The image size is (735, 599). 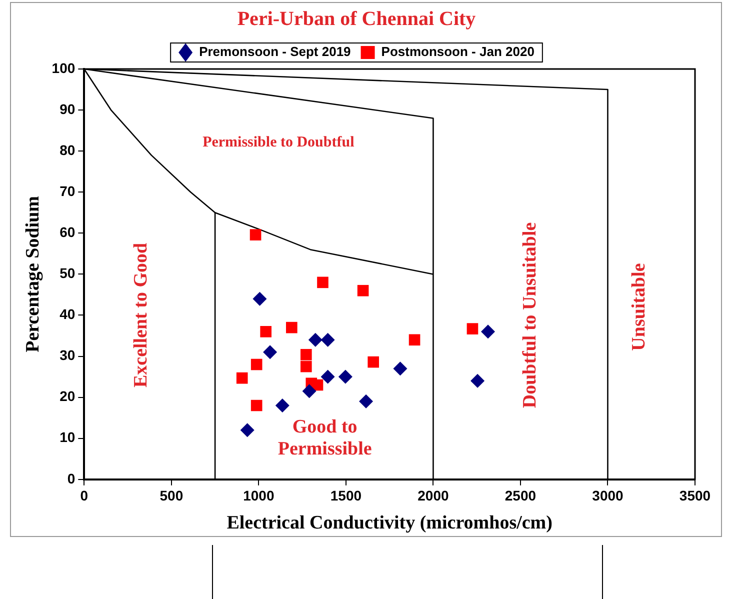 What do you see at coordinates (389, 523) in the screenshot?
I see `x-axis-title: Electrical Conductivity (micromhos/cm)` at bounding box center [389, 523].